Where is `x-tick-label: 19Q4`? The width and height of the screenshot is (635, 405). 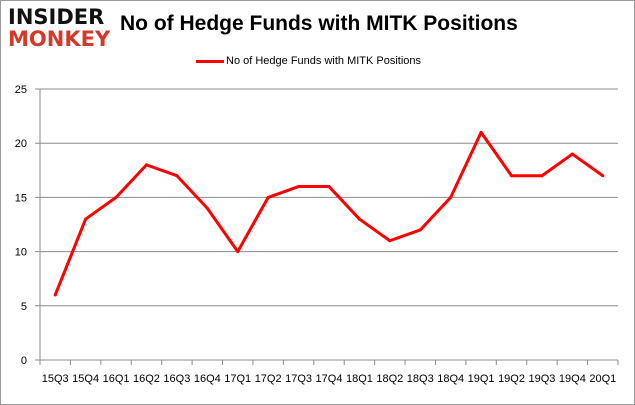 x-tick-label: 19Q4 is located at coordinates (572, 379).